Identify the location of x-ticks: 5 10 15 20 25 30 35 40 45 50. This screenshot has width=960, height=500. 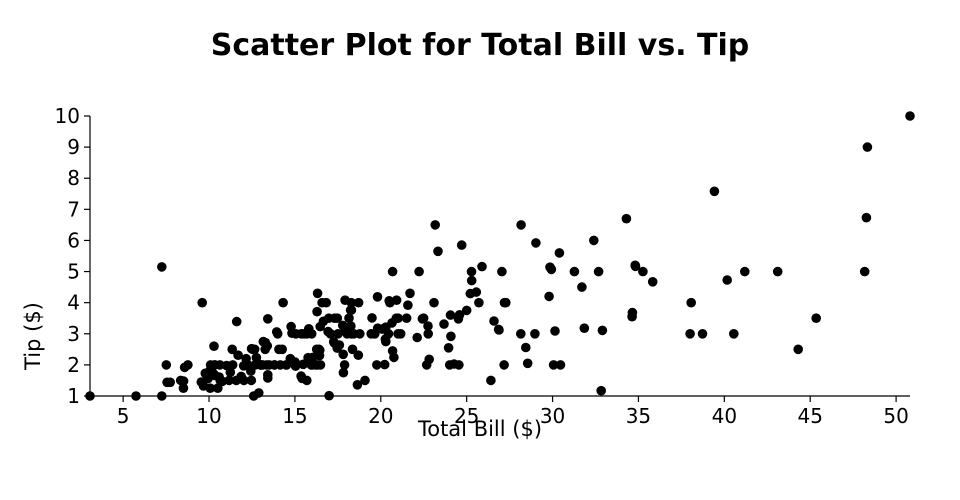
(513, 412).